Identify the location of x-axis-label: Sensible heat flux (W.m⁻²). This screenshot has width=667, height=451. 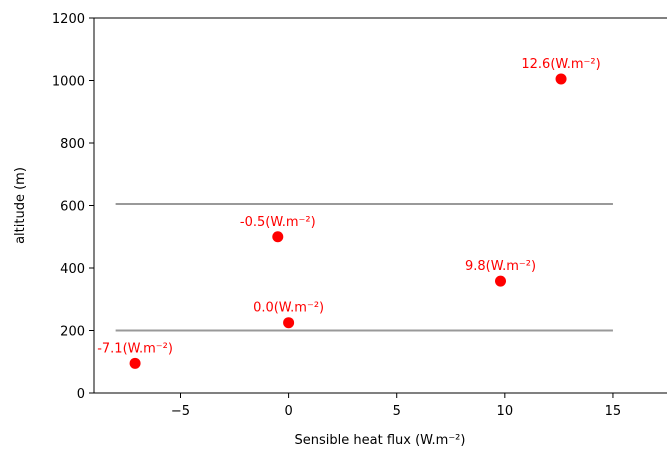
(380, 440).